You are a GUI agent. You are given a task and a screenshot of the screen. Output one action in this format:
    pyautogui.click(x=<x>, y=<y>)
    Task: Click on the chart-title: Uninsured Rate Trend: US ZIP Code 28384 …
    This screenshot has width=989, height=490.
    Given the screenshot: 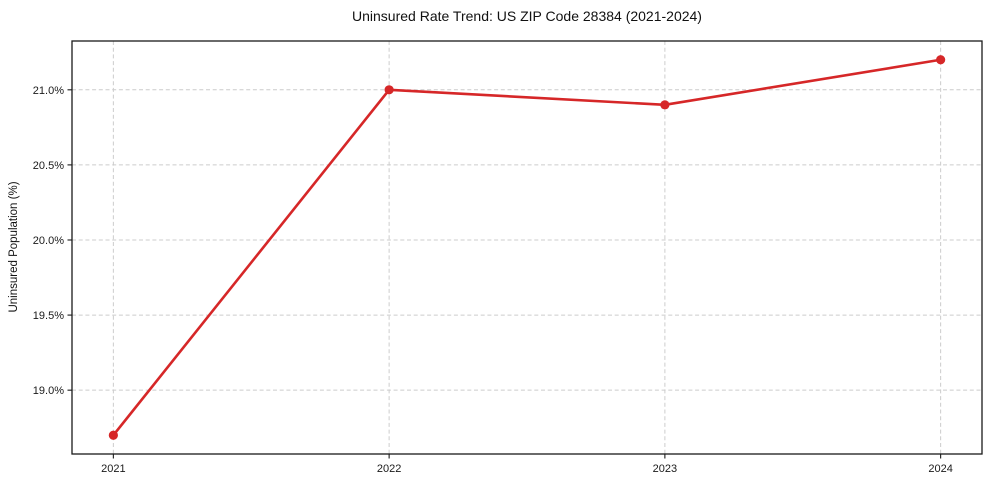 What is the action you would take?
    pyautogui.click(x=527, y=16)
    